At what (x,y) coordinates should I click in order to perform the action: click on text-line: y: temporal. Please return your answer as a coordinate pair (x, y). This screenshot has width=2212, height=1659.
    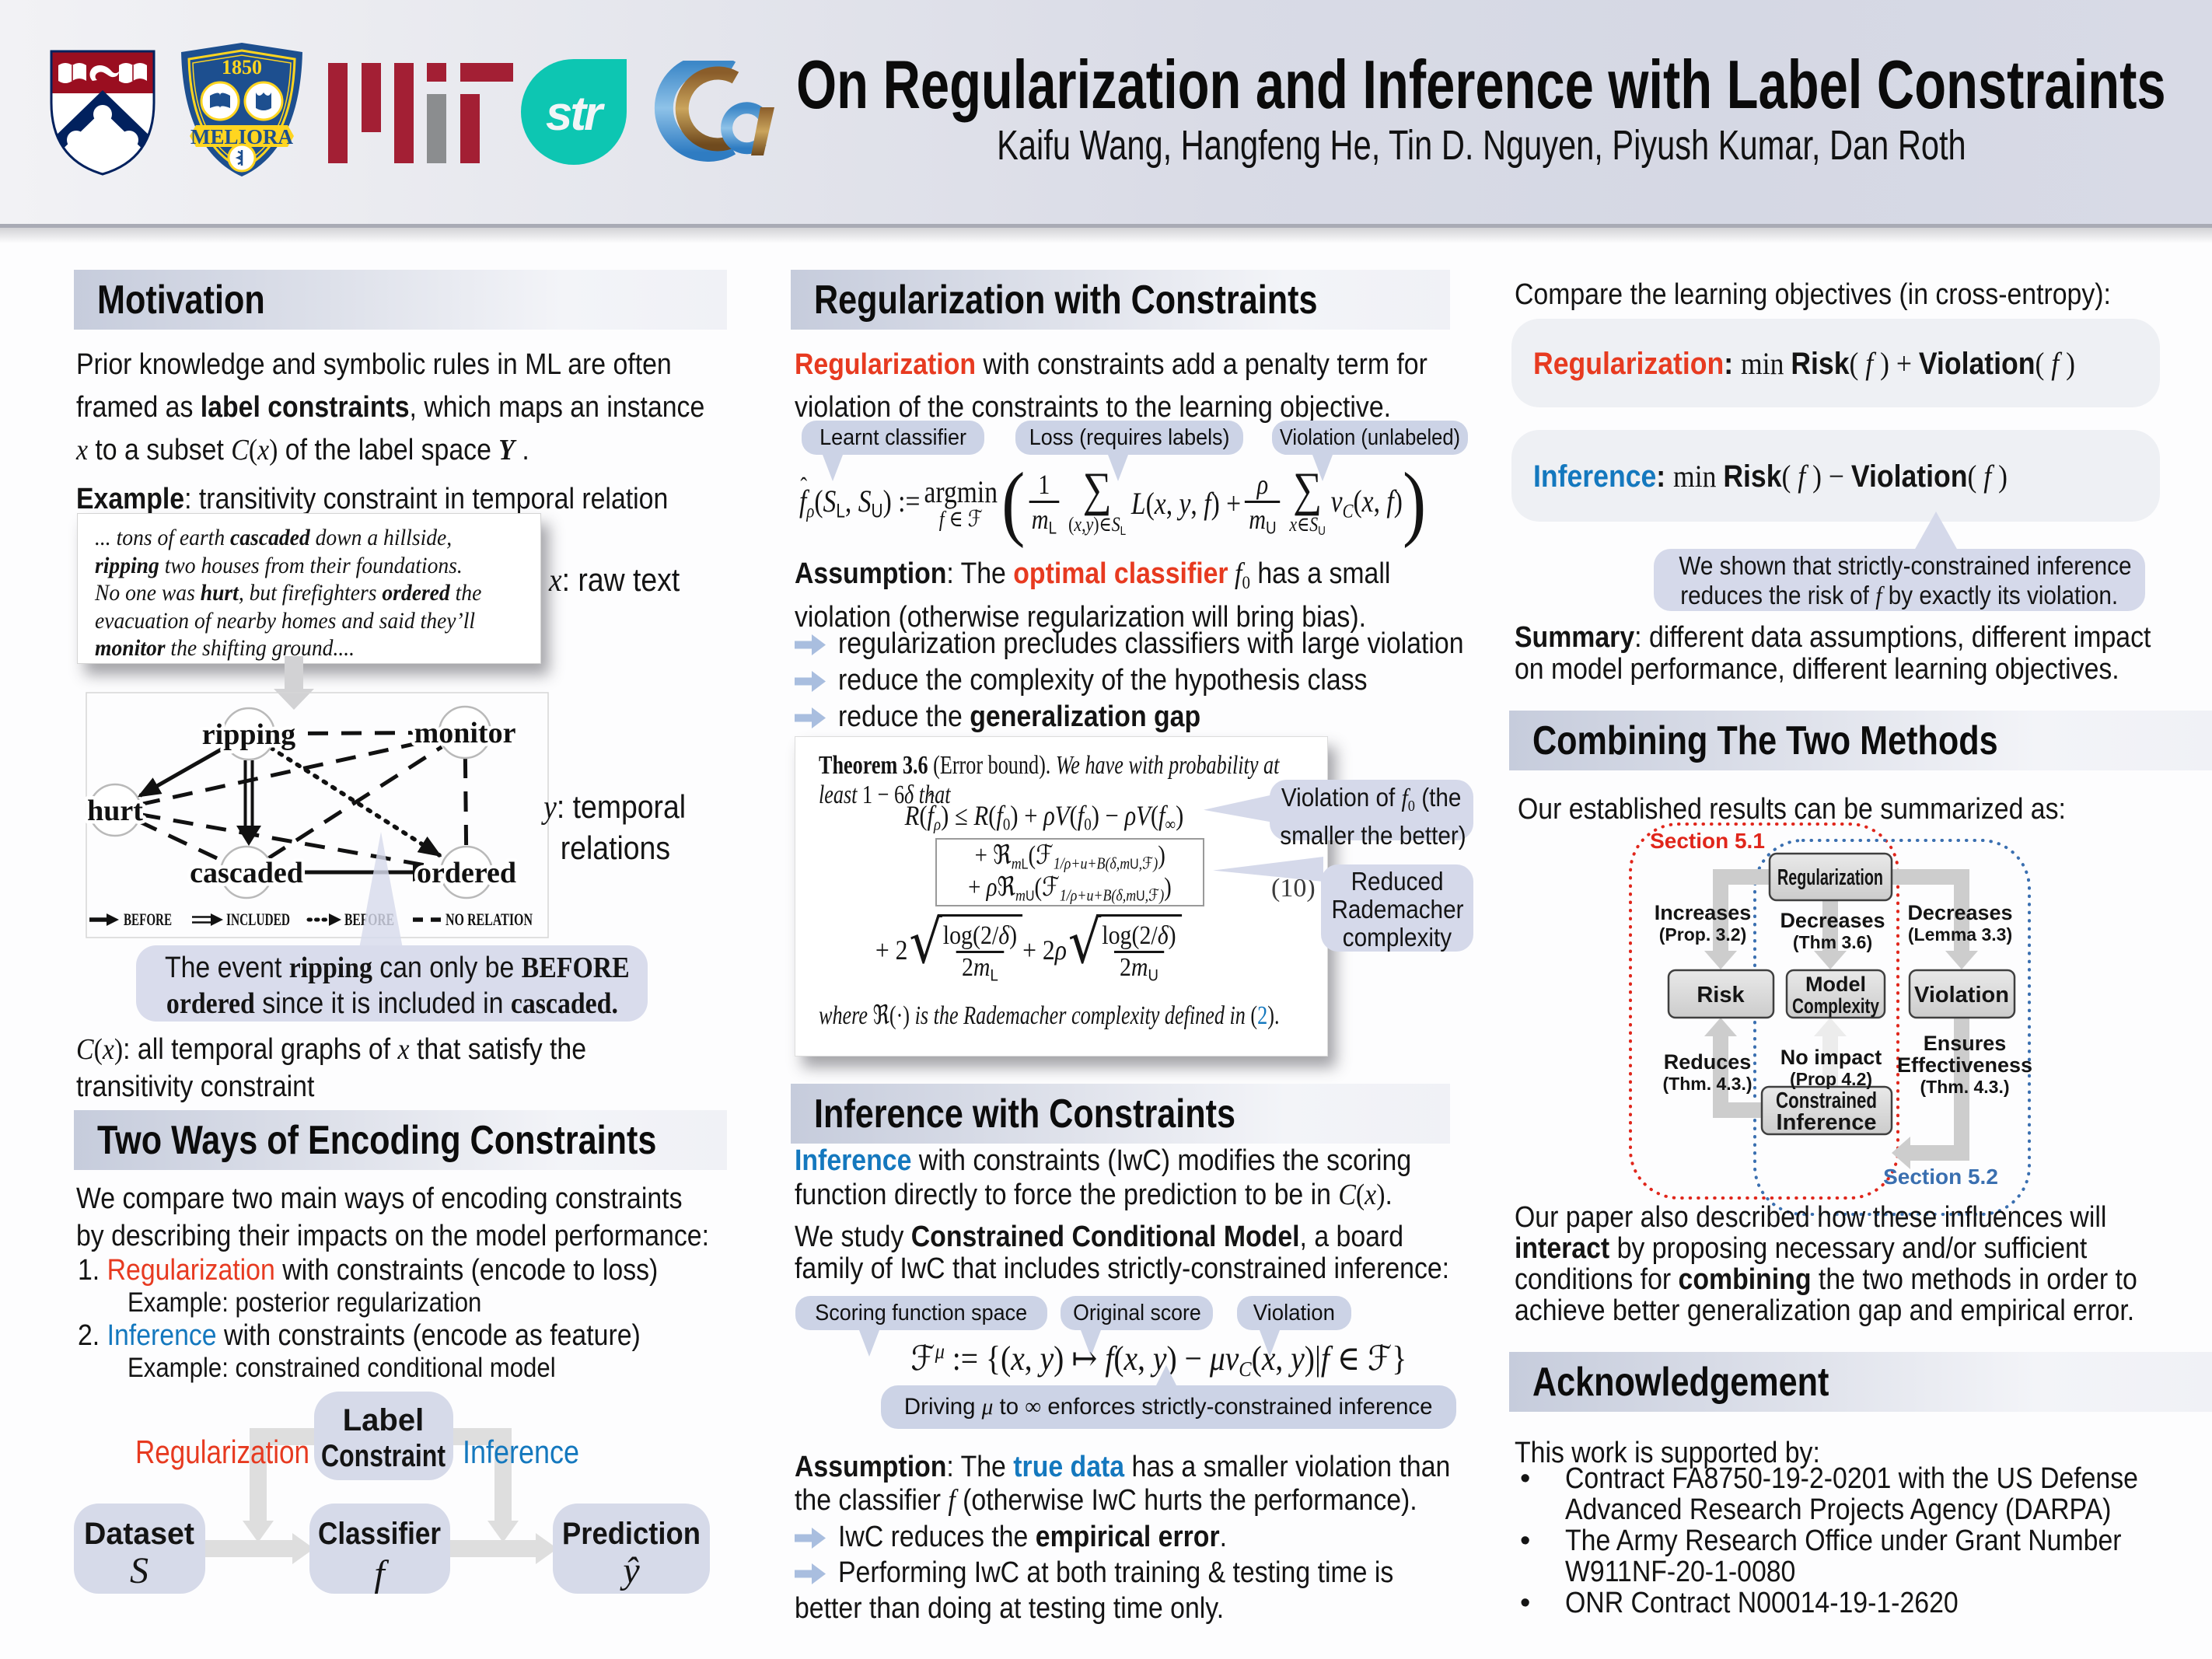
    Looking at the image, I should click on (615, 807).